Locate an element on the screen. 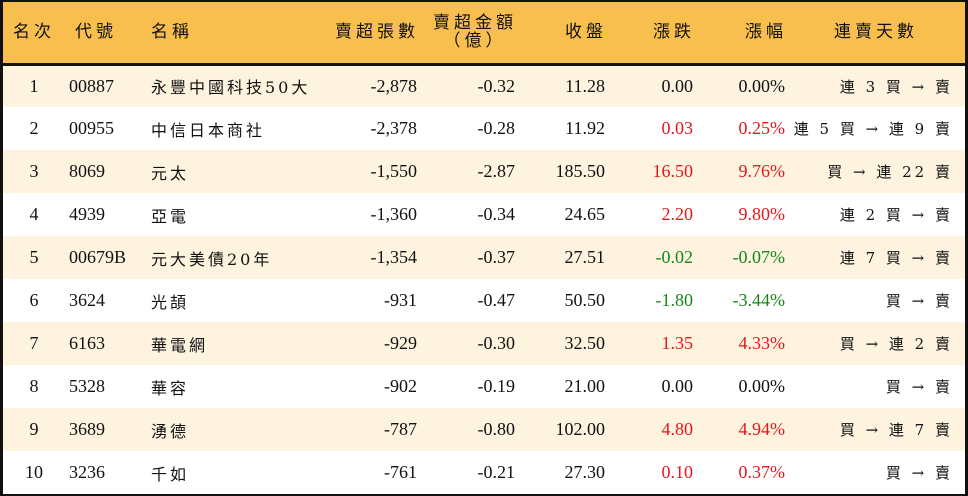 This screenshot has width=968, height=496. cell-change-pct: -3.44% is located at coordinates (759, 300).